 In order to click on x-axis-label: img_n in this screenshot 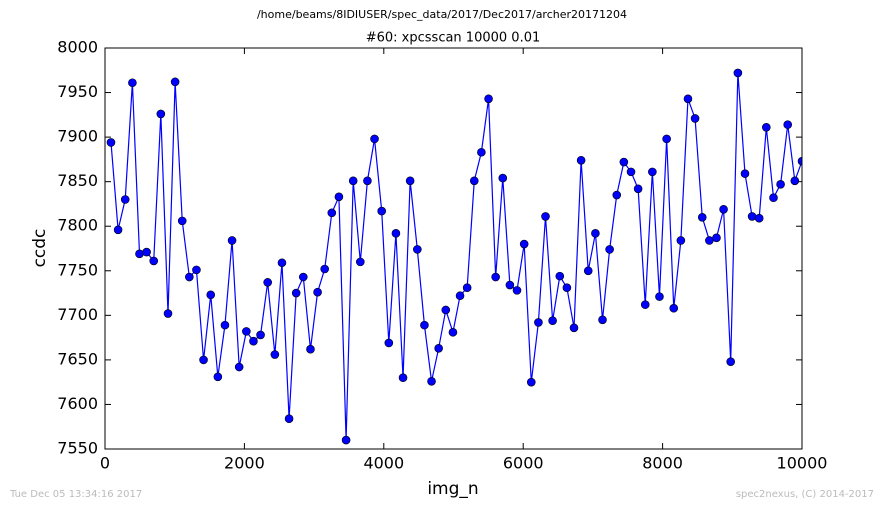, I will do `click(452, 489)`.